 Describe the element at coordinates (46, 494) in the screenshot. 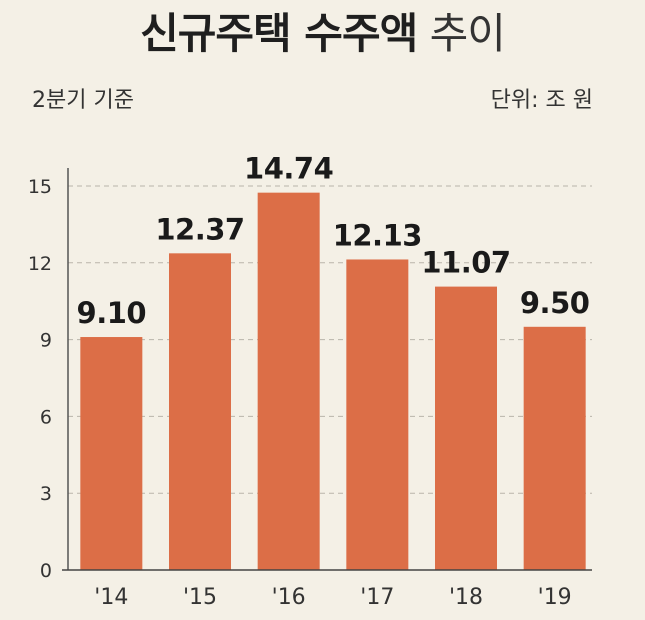

I see `y-tick-label: 3` at that location.